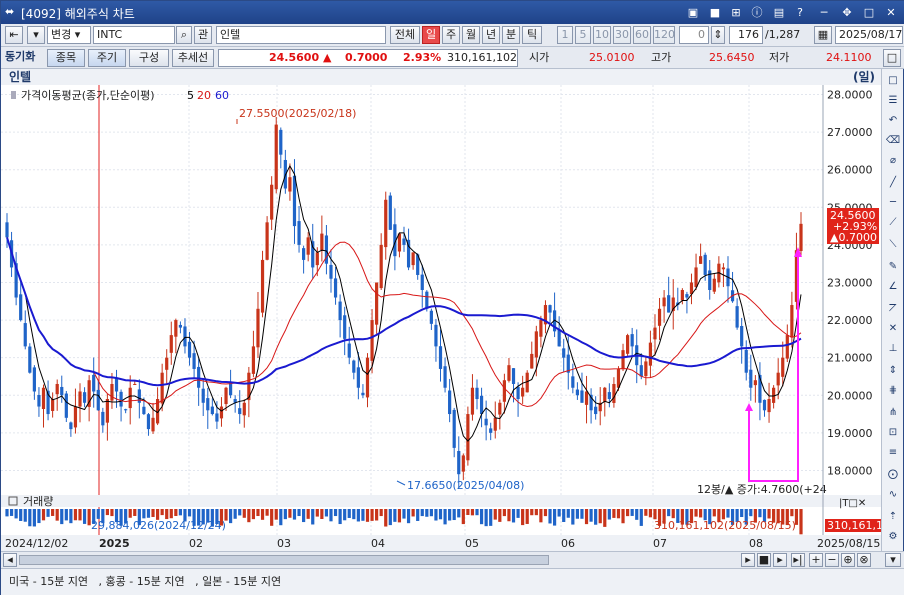 The height and width of the screenshot is (595, 904). Describe the element at coordinates (757, 12) in the screenshot. I see `info-icon: ⓘ` at that location.